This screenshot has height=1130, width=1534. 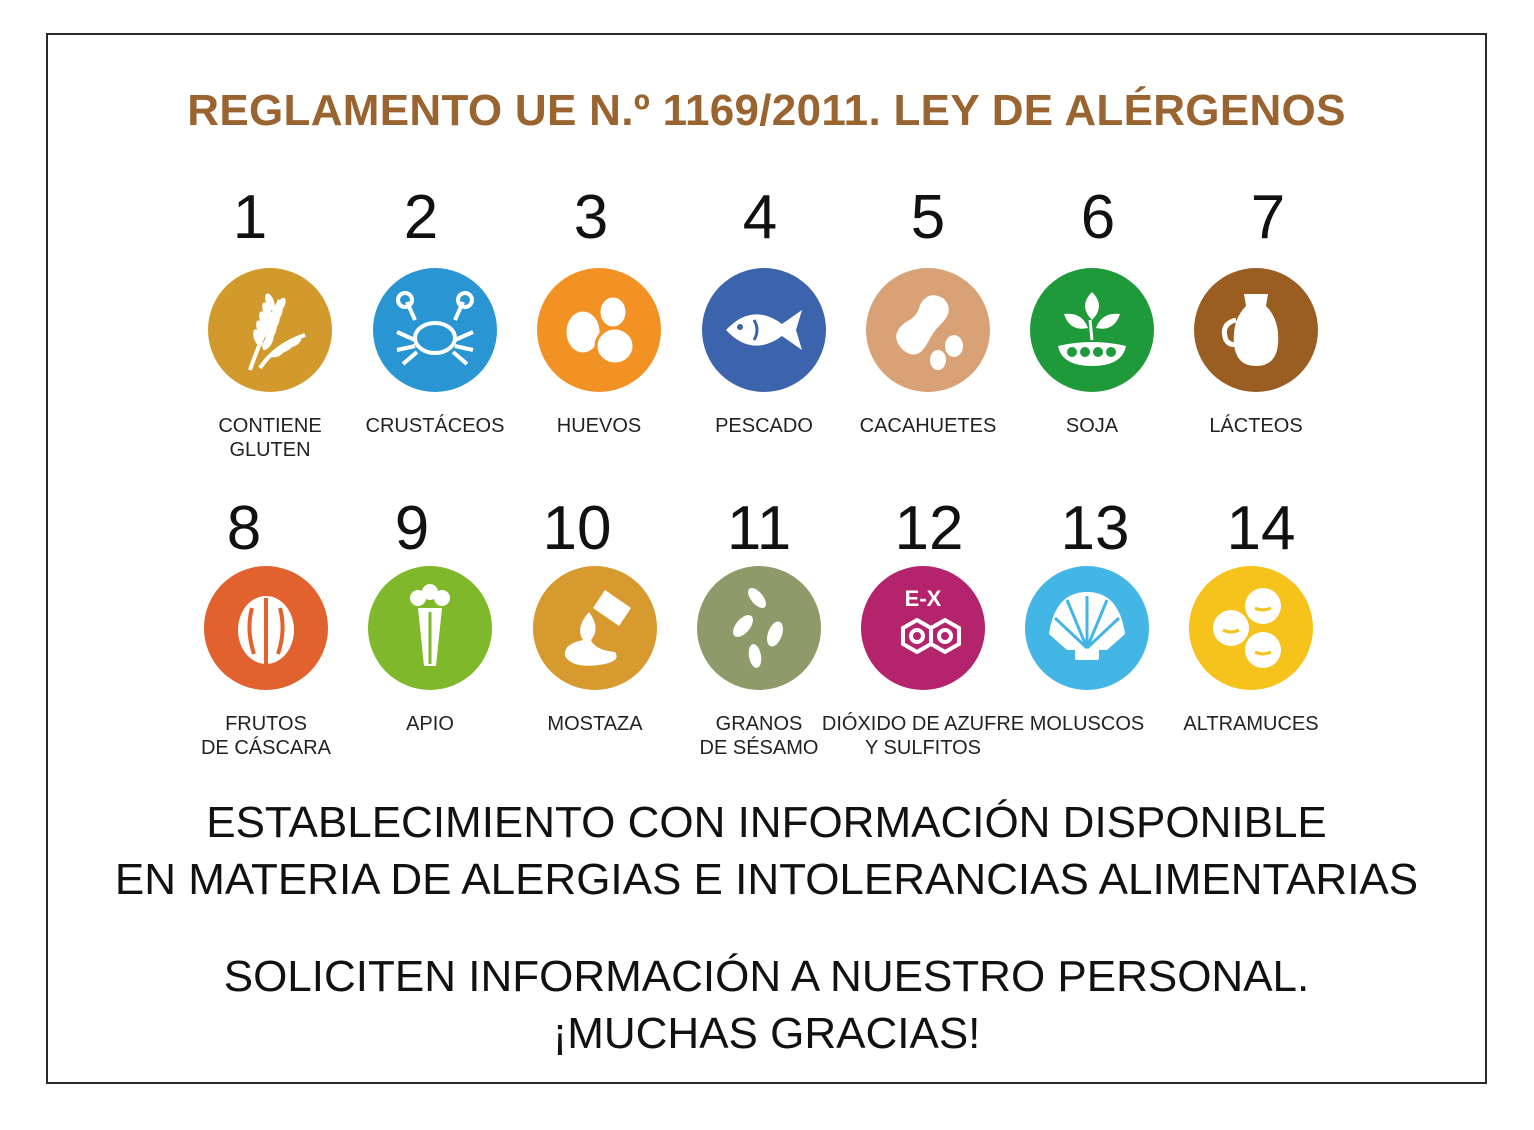 What do you see at coordinates (1092, 330) in the screenshot?
I see `soy-icon` at bounding box center [1092, 330].